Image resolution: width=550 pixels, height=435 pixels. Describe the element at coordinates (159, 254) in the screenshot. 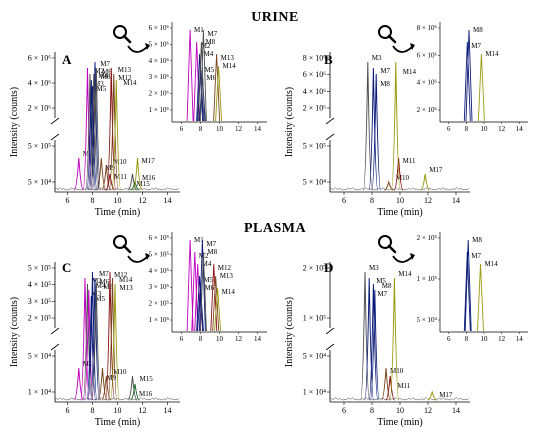

I see `inset-y-tick-label: 5 × 10⁵` at that location.